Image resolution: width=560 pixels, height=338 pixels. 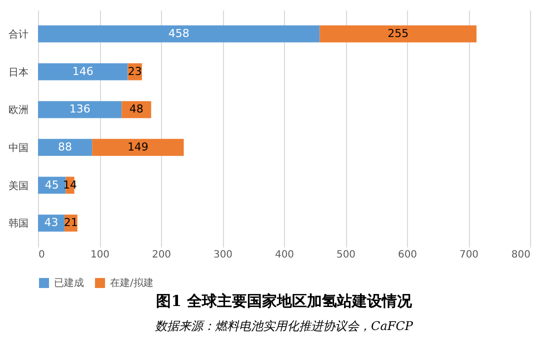 What do you see at coordinates (100, 255) in the screenshot?
I see `x-tick-label: 100` at bounding box center [100, 255].